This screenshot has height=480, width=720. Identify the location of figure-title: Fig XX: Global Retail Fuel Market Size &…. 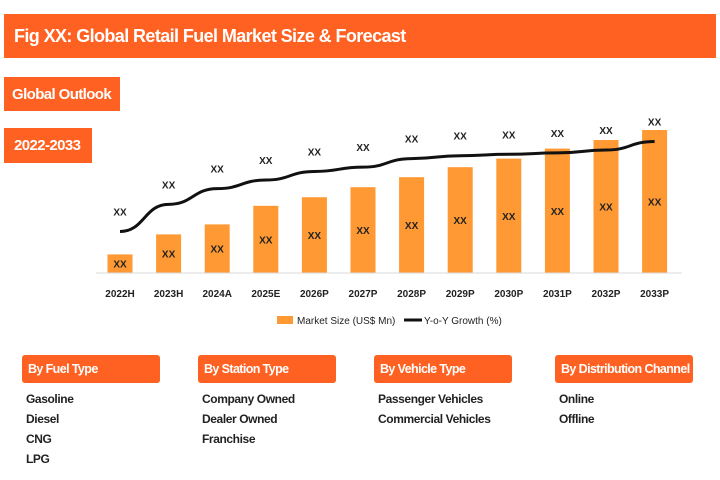
(360, 36).